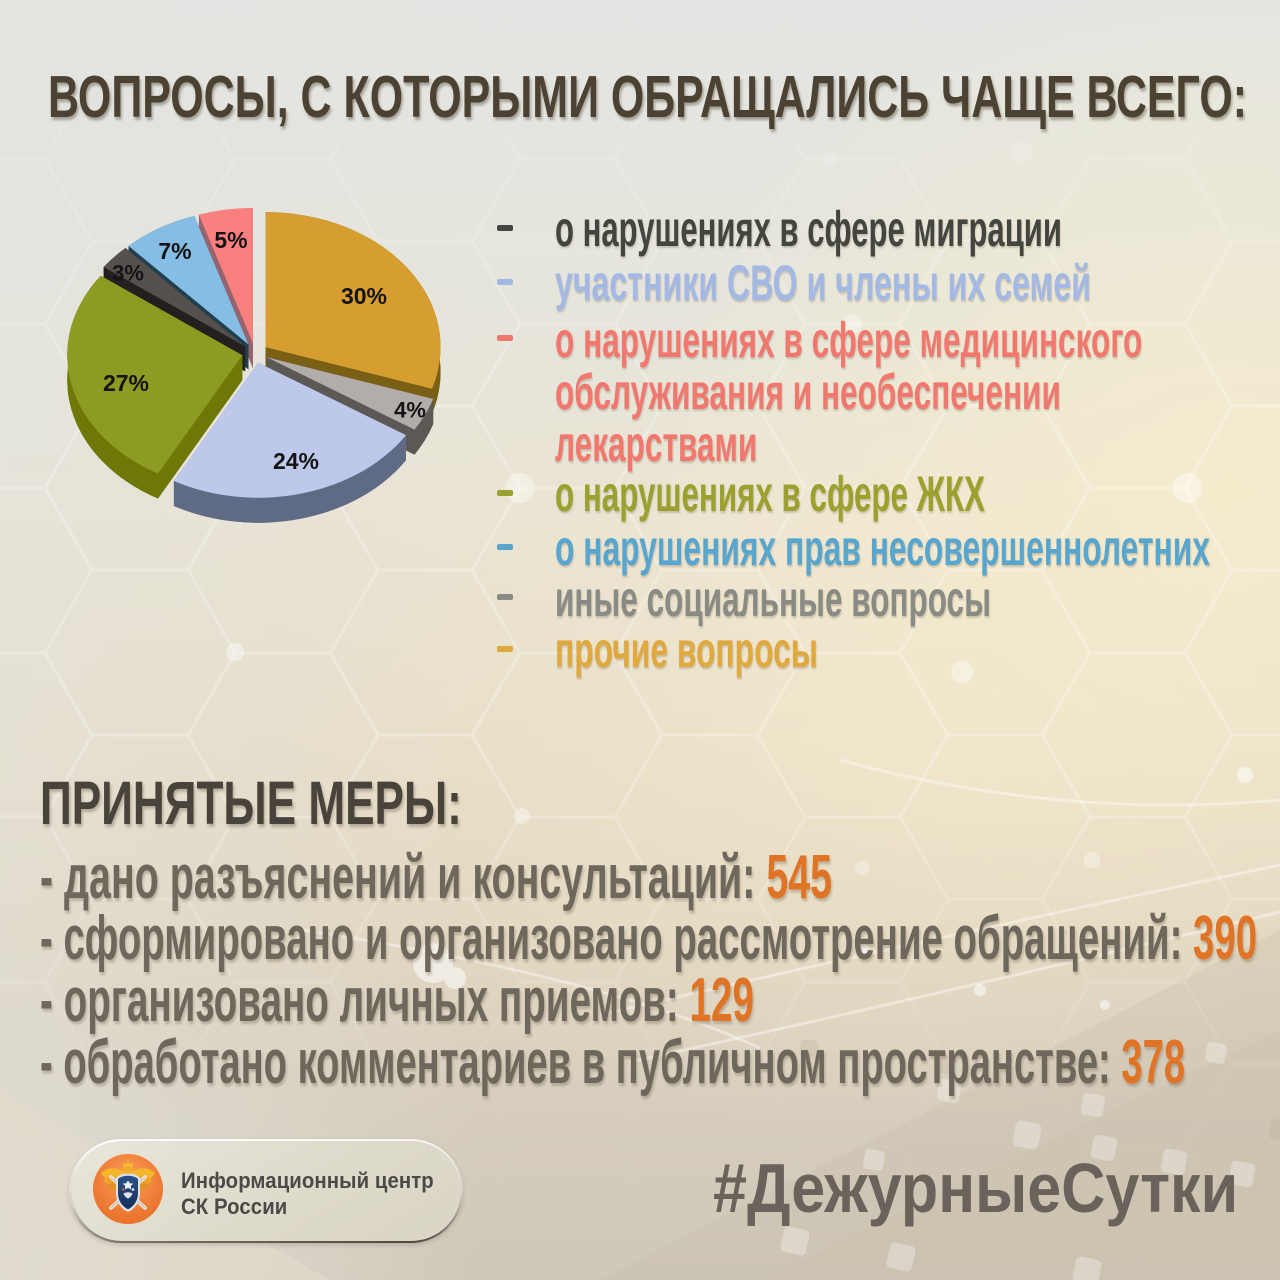  I want to click on svg-text: 30%, so click(364, 296).